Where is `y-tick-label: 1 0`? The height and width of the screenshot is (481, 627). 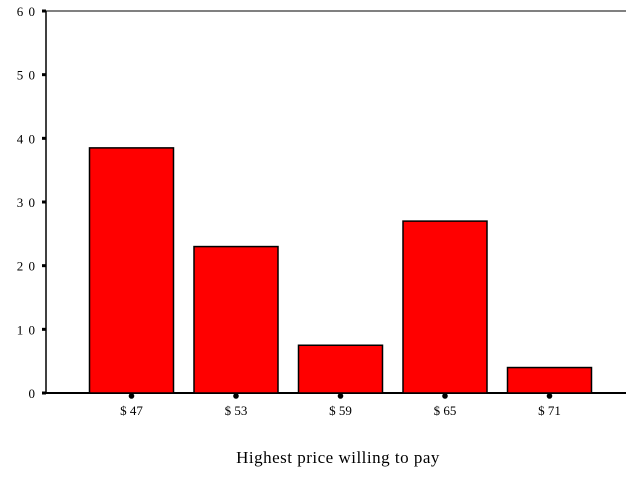
y-tick-label: 1 0 is located at coordinates (26, 329).